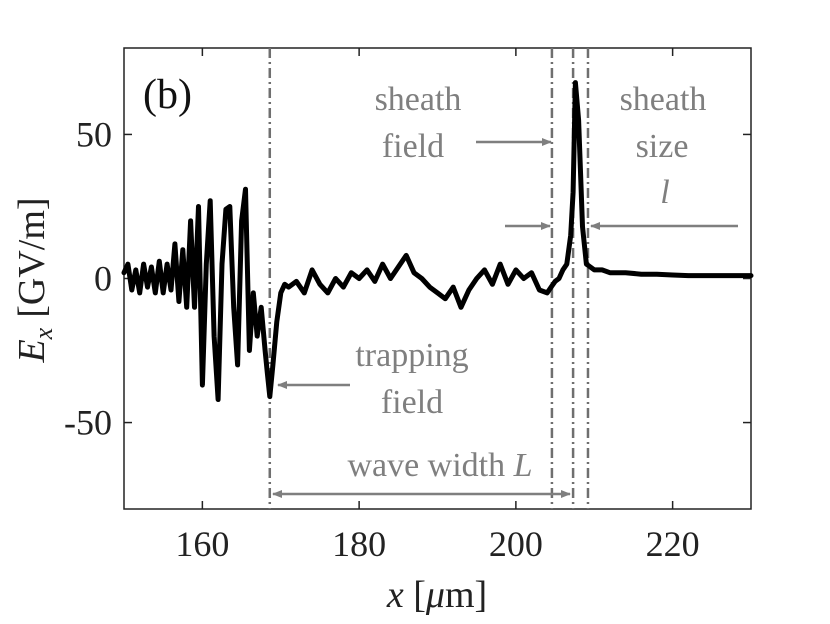 This screenshot has width=830, height=624. Describe the element at coordinates (202, 544) in the screenshot. I see `x-tick-label-160: 160` at that location.